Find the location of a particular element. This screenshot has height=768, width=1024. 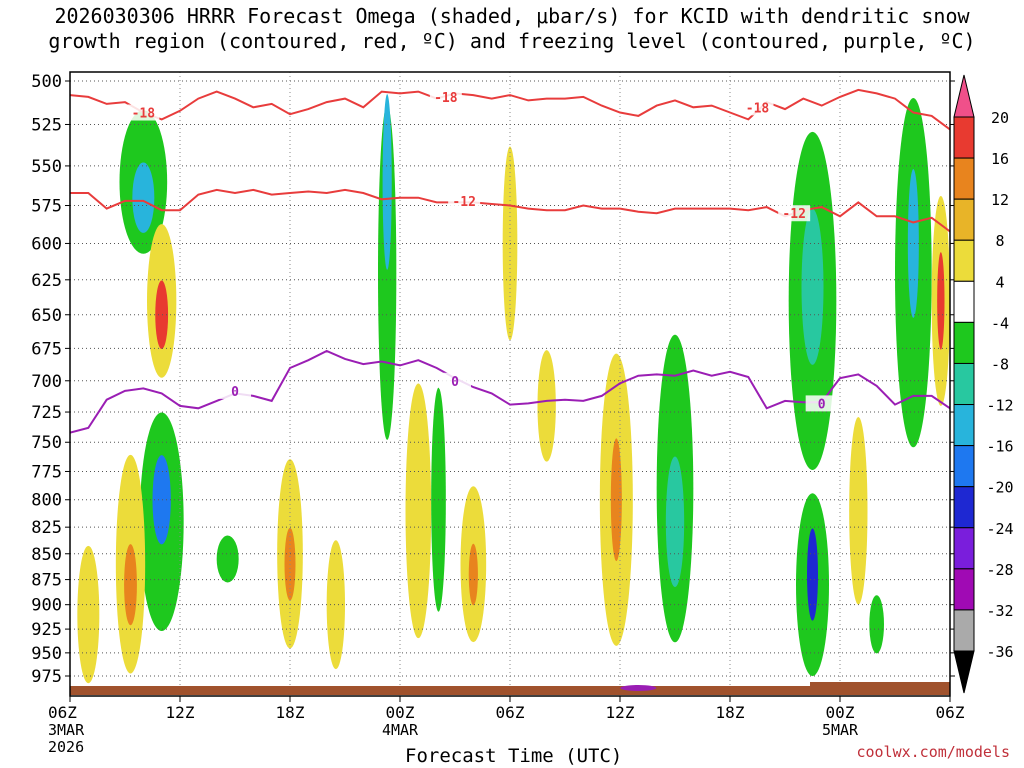

y-tick-label: 900 is located at coordinates (46, 606).